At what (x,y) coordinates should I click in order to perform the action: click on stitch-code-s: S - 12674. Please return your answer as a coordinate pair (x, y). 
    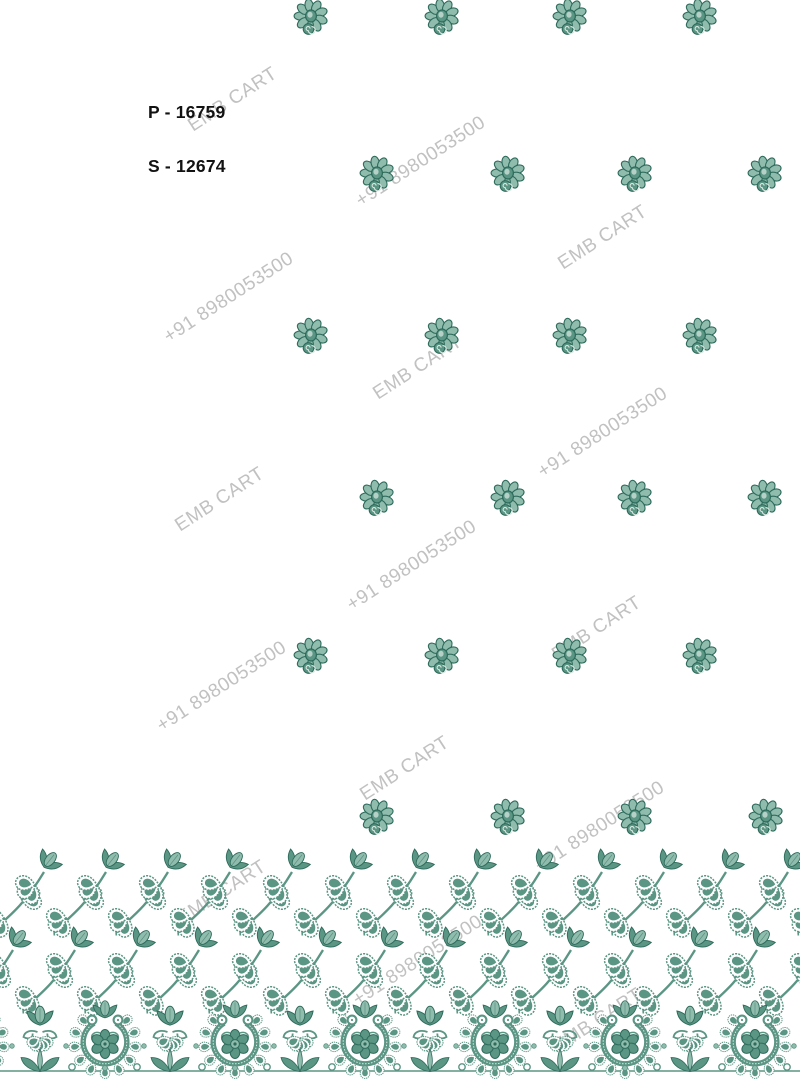
    Looking at the image, I should click on (187, 166).